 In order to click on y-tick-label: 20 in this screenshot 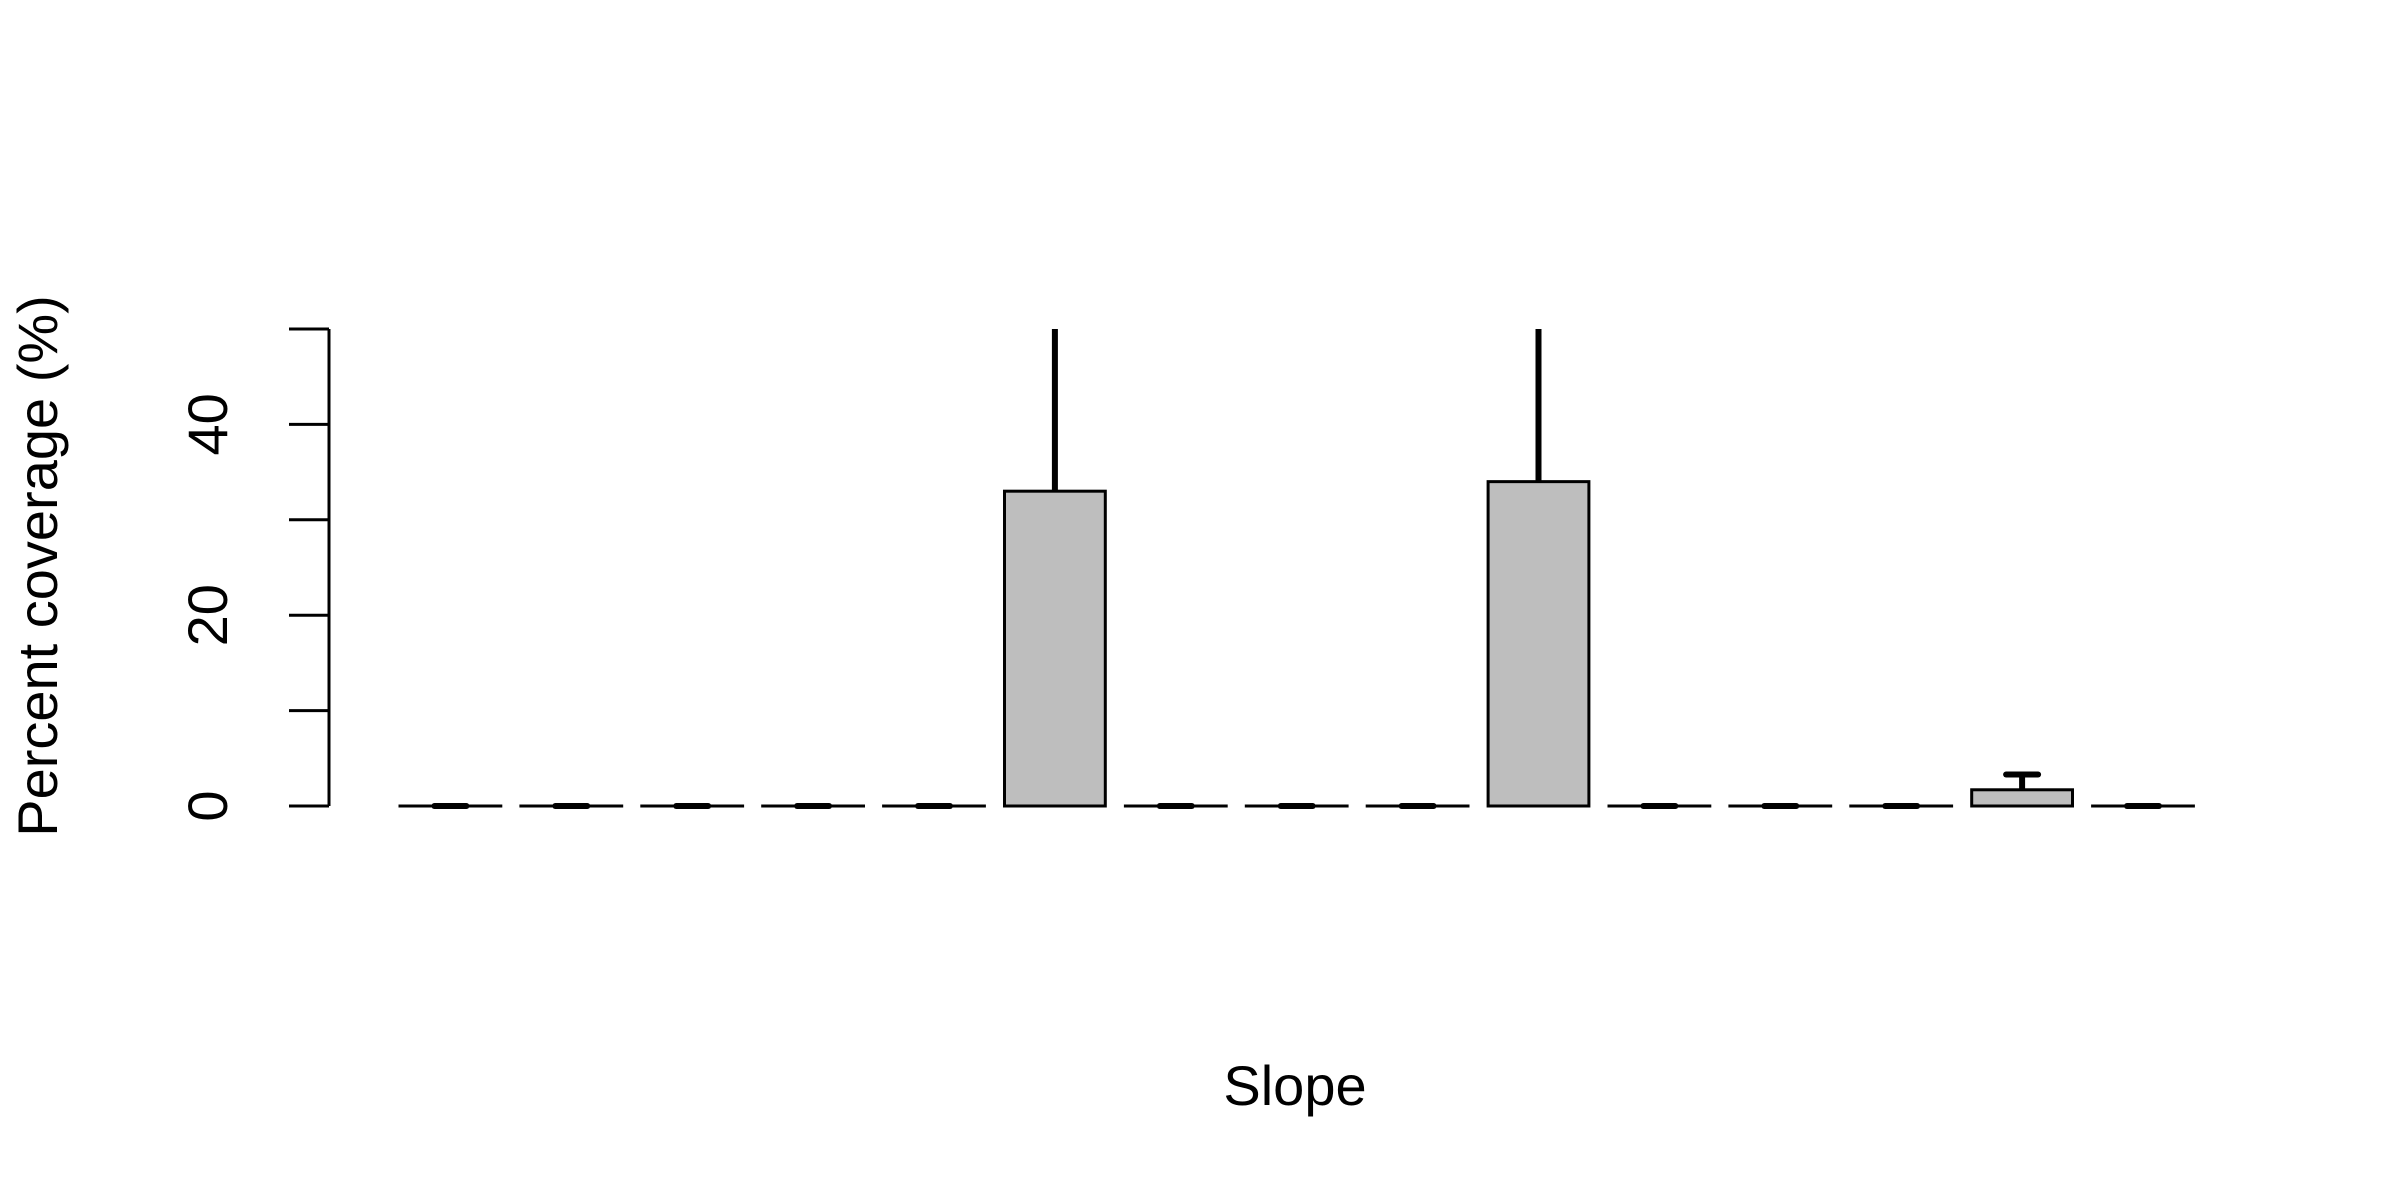, I will do `click(207, 615)`.